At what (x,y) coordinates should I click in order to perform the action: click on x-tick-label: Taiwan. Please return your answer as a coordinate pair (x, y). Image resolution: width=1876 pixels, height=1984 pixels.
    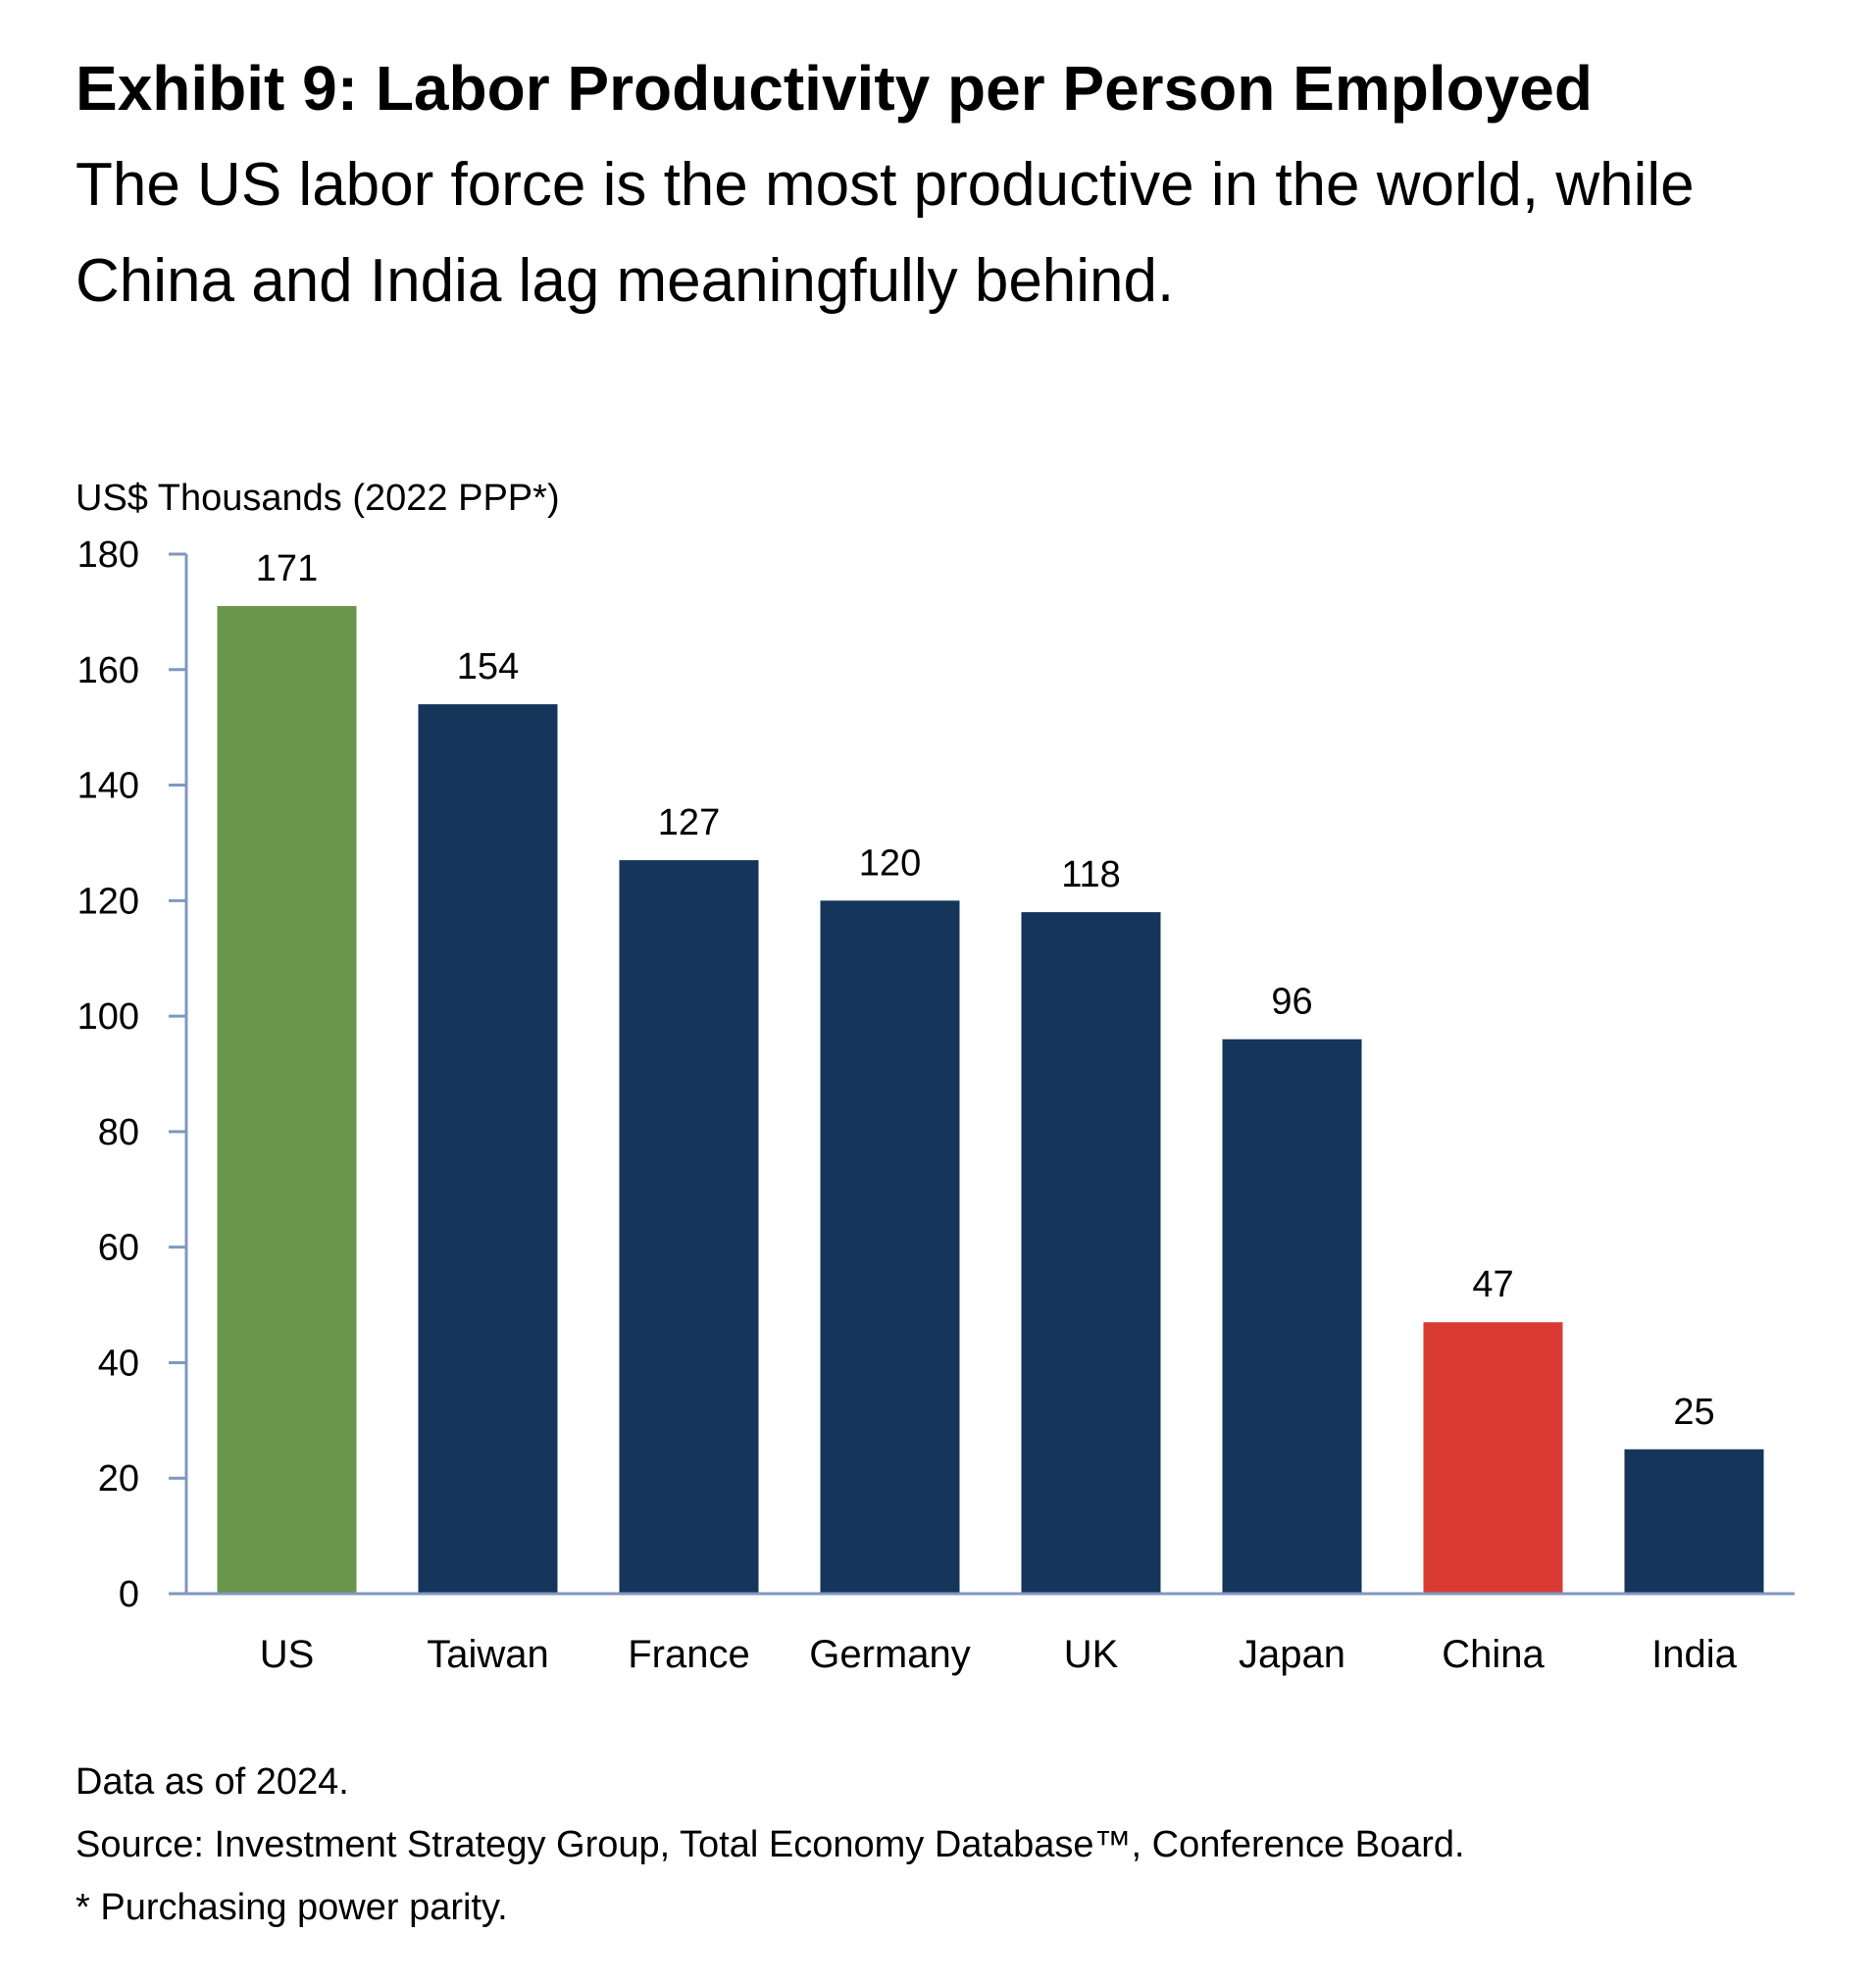
    Looking at the image, I should click on (488, 1655).